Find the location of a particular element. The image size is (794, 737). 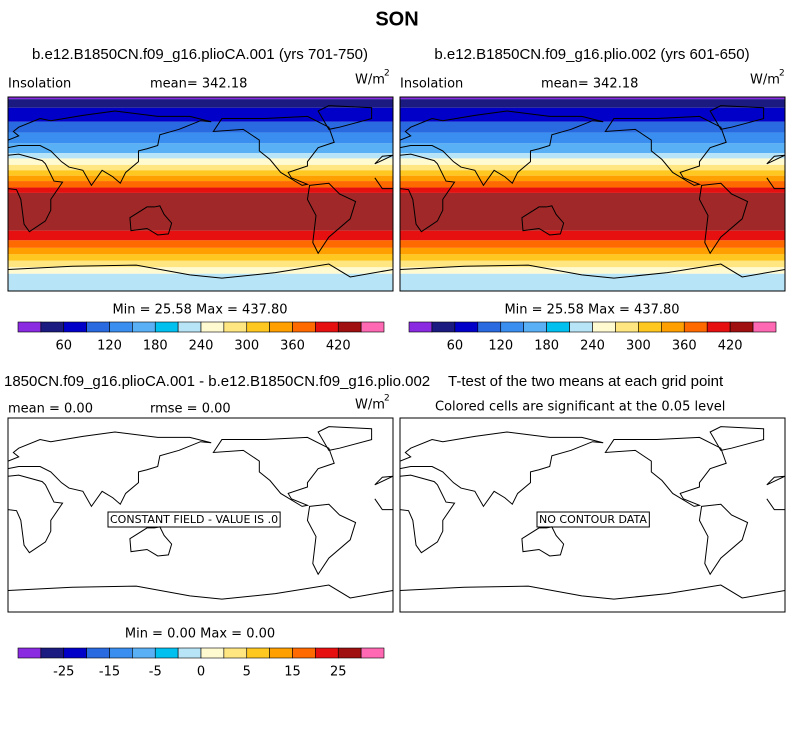

colorbar-label: 5 is located at coordinates (247, 672).